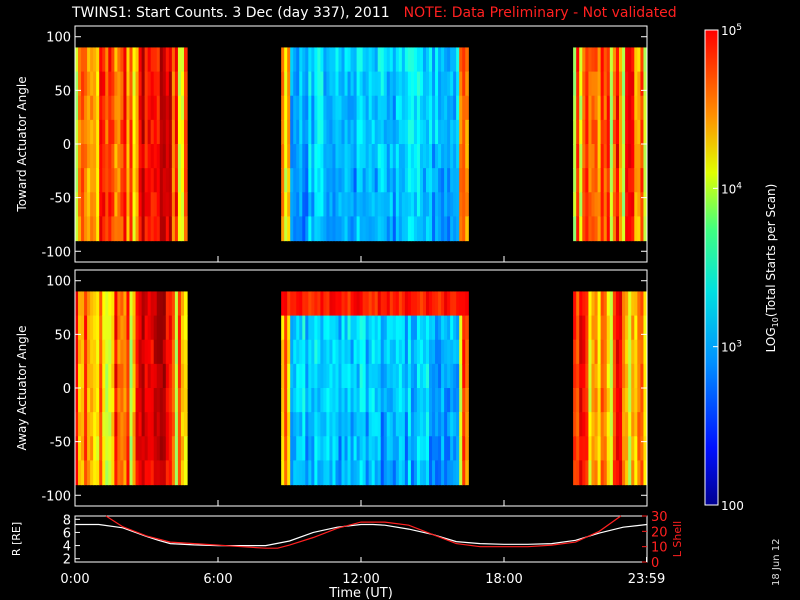 The height and width of the screenshot is (600, 800). Describe the element at coordinates (655, 563) in the screenshot. I see `lshell-tick-label: 0` at that location.